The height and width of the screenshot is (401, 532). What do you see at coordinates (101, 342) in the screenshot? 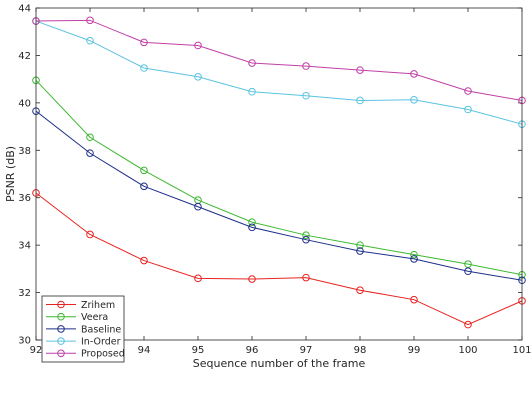
I see `legend-label-in-order: In-Order` at bounding box center [101, 342].